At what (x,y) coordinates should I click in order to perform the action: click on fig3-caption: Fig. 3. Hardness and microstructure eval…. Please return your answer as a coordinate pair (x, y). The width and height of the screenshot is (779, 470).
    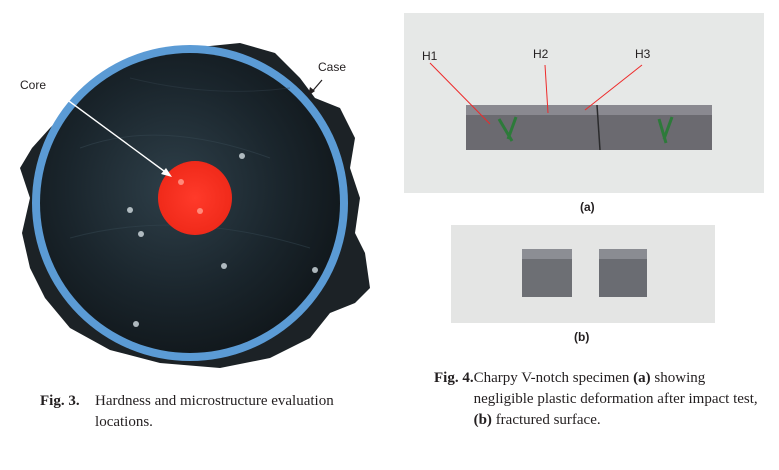
    Looking at the image, I should click on (210, 412).